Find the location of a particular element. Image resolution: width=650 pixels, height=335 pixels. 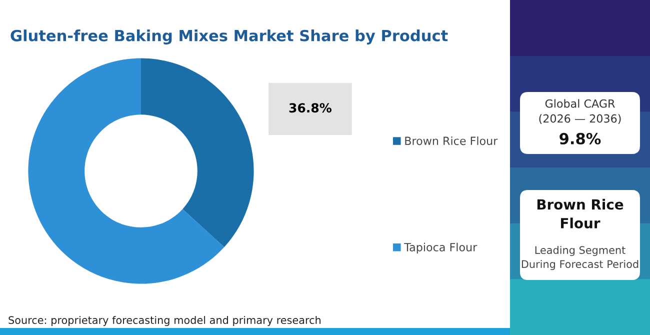

text: 9.8% is located at coordinates (580, 138).